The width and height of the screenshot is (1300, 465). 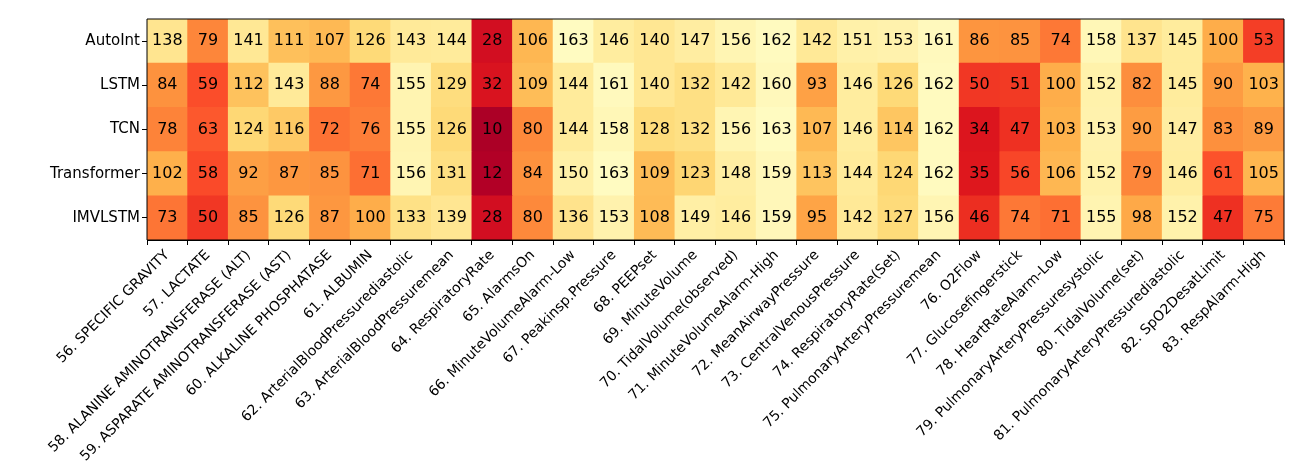 What do you see at coordinates (167, 84) in the screenshot?
I see `data-label: 84` at bounding box center [167, 84].